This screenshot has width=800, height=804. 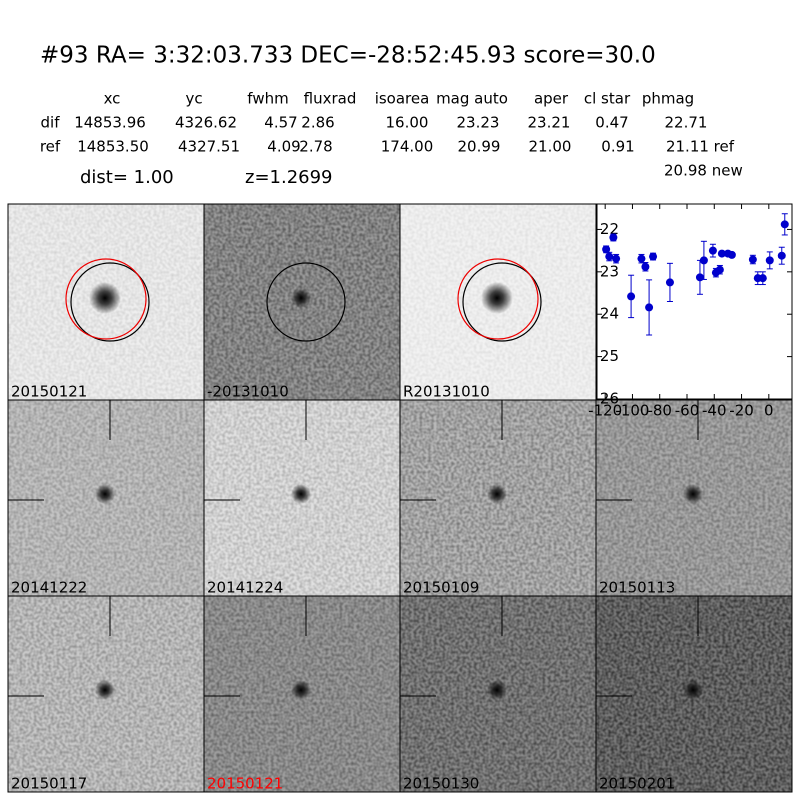 What do you see at coordinates (741, 411) in the screenshot?
I see `x-tick-label: -20` at bounding box center [741, 411].